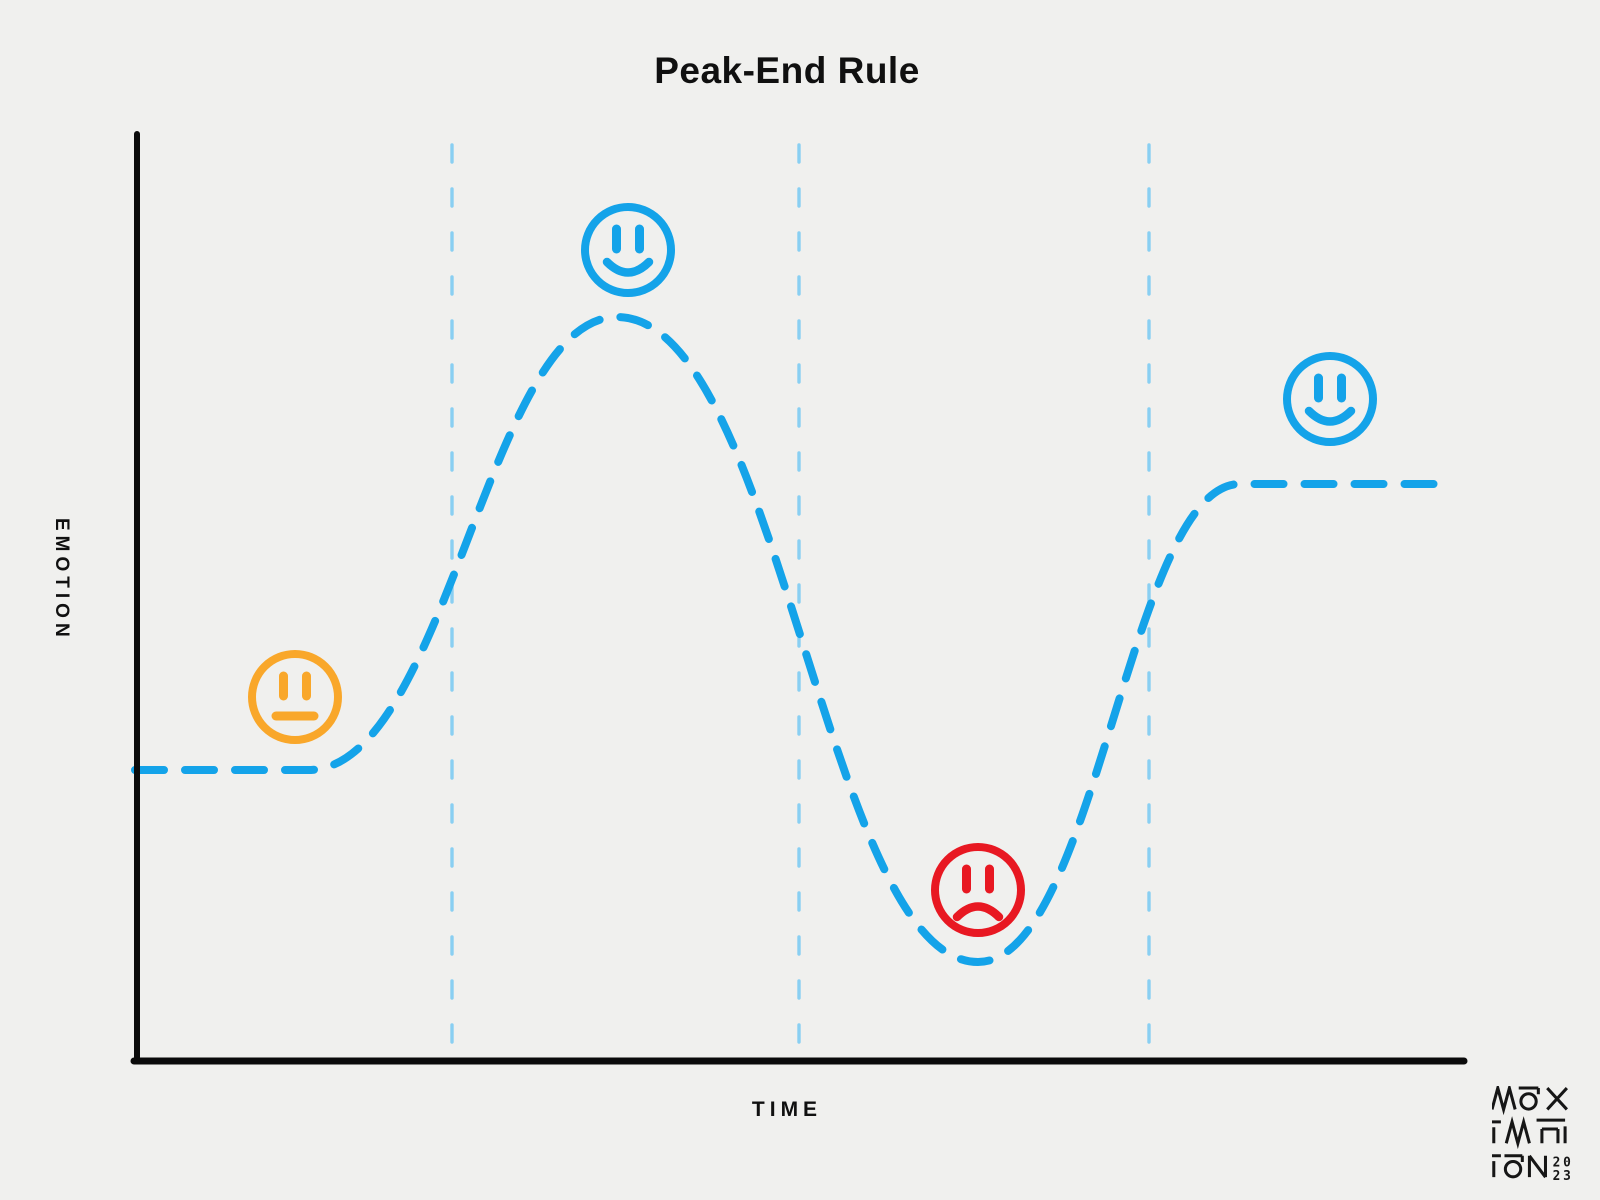 The height and width of the screenshot is (1200, 1600). What do you see at coordinates (1563, 1162) in the screenshot?
I see `logo-year-top: 20` at bounding box center [1563, 1162].